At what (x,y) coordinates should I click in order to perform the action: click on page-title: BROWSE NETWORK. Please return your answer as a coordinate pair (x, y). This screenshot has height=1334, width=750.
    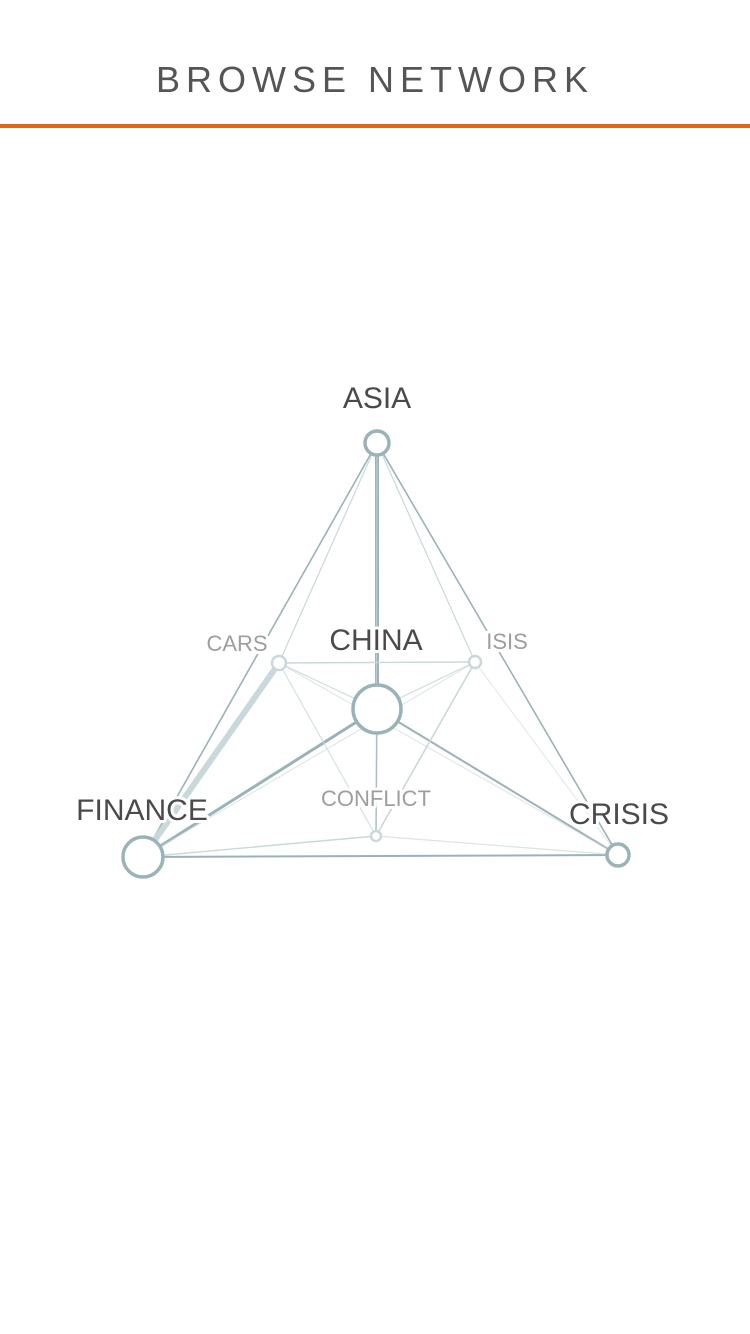
    Looking at the image, I should click on (374, 79).